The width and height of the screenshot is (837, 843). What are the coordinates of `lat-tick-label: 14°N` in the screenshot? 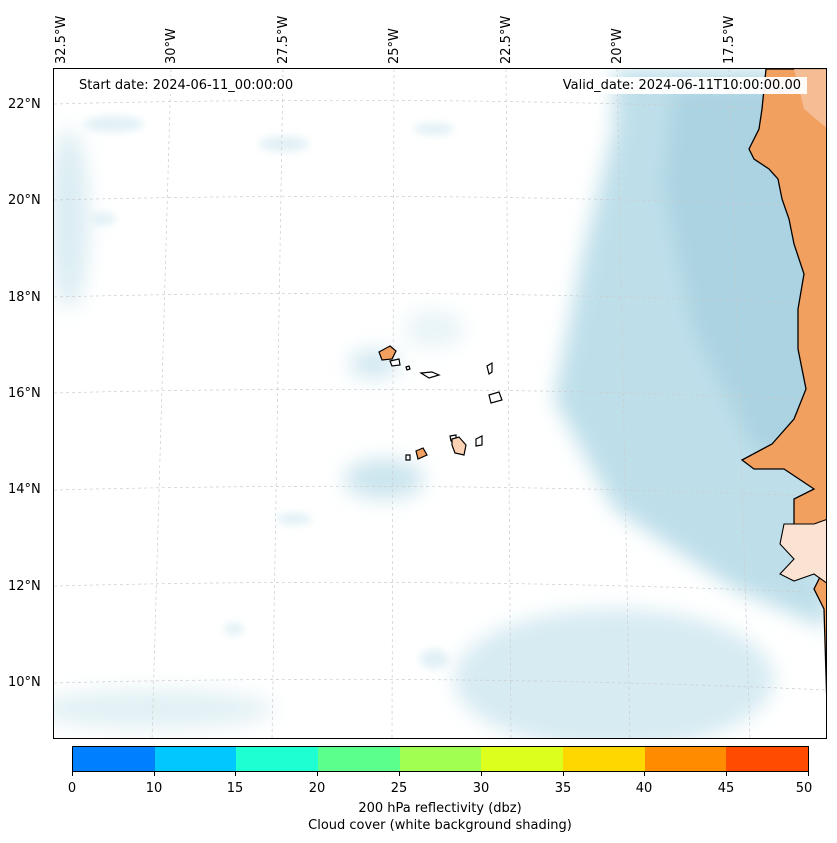 It's located at (24, 489).